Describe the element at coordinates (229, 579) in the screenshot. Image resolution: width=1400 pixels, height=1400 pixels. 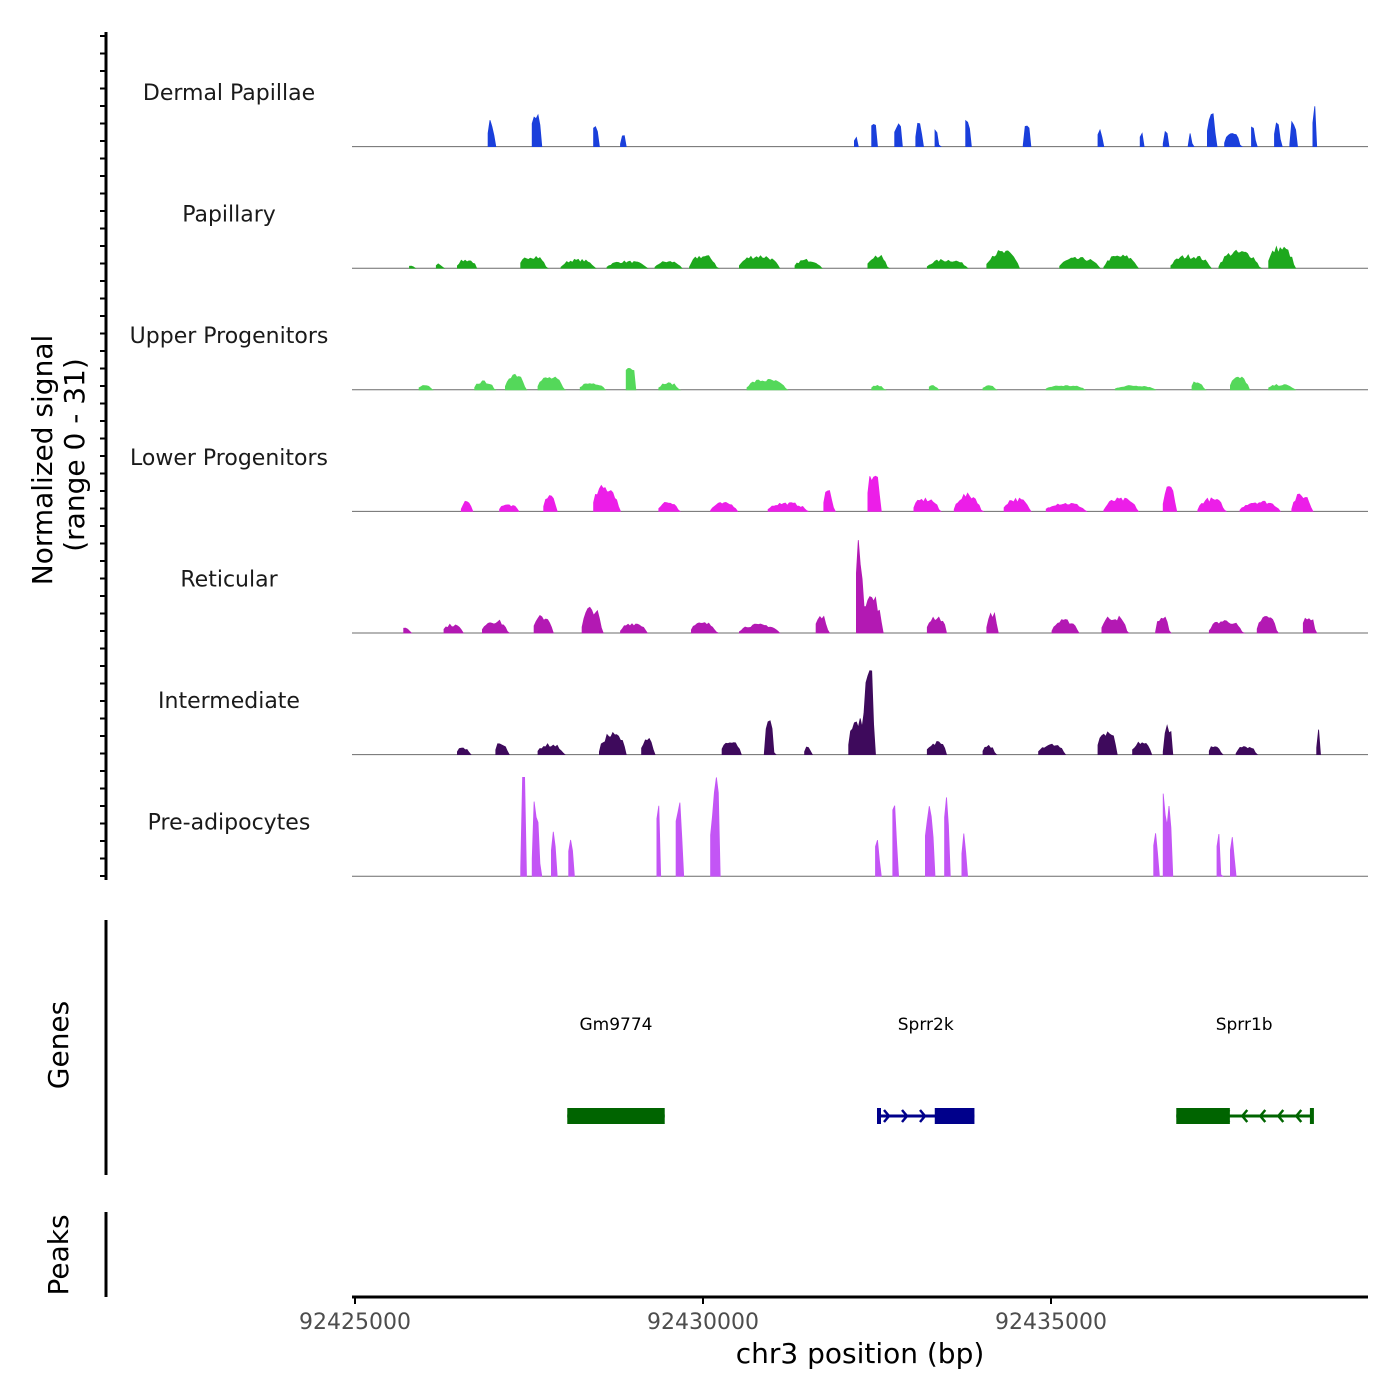
I see `track-label: Reticular` at that location.